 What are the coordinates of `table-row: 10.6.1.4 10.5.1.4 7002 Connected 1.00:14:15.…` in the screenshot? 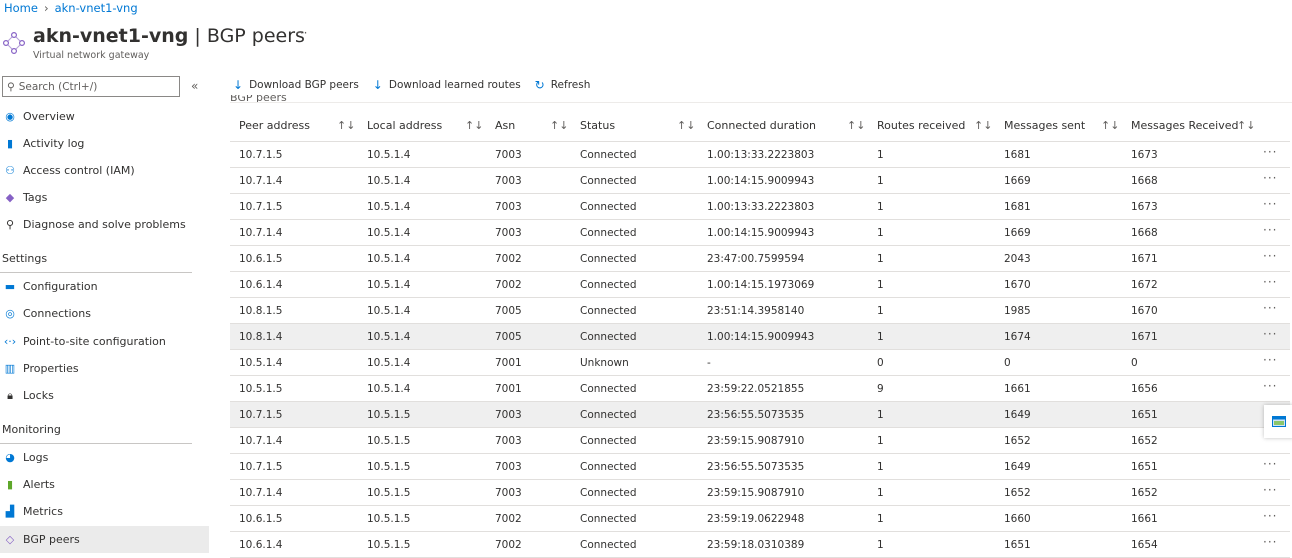 It's located at (760, 285).